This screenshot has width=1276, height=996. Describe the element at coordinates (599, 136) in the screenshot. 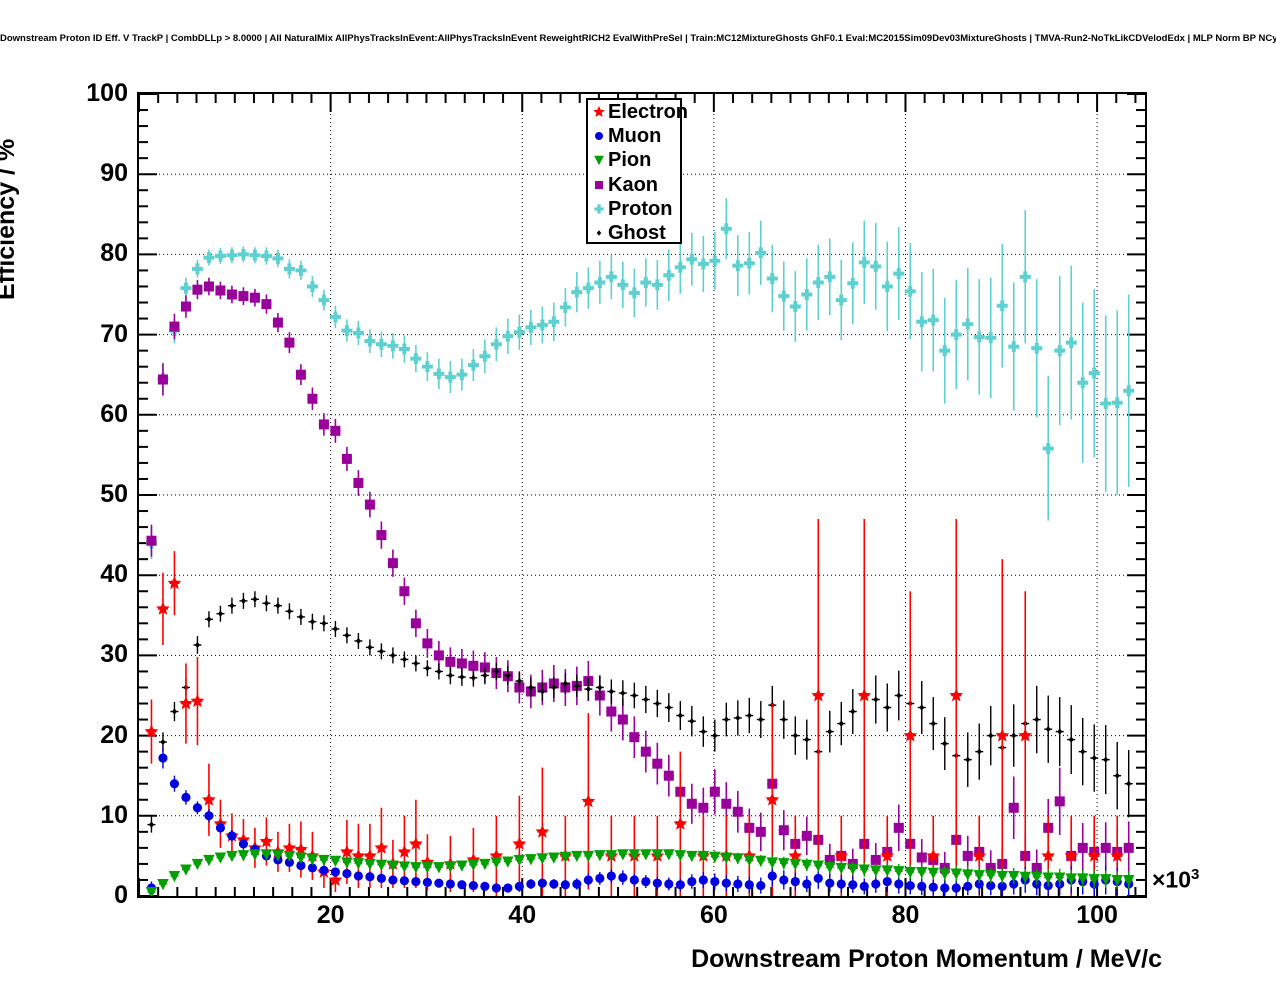

I see `circle-icon` at that location.